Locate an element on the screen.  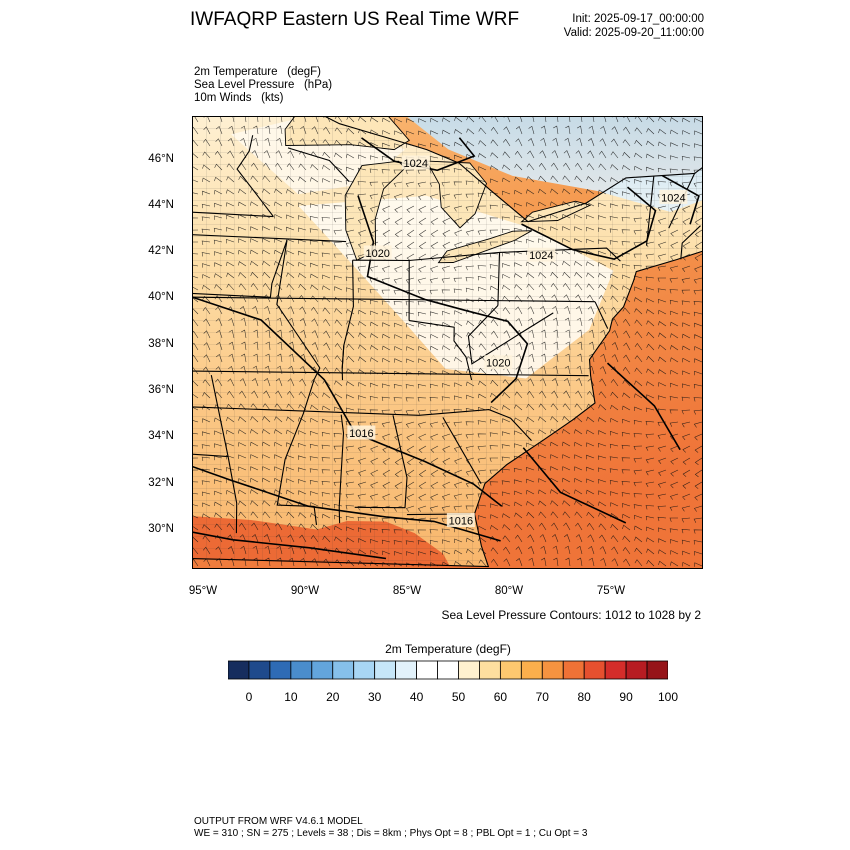
lat-label-36: 36°N is located at coordinates (161, 390).